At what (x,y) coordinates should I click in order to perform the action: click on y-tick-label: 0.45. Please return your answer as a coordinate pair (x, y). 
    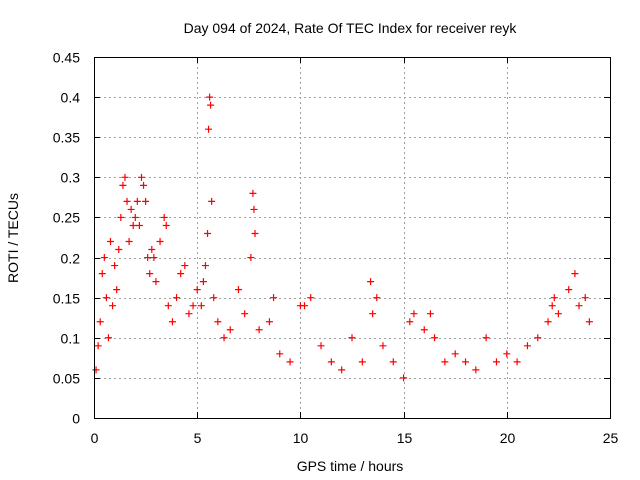
    Looking at the image, I should click on (66, 58).